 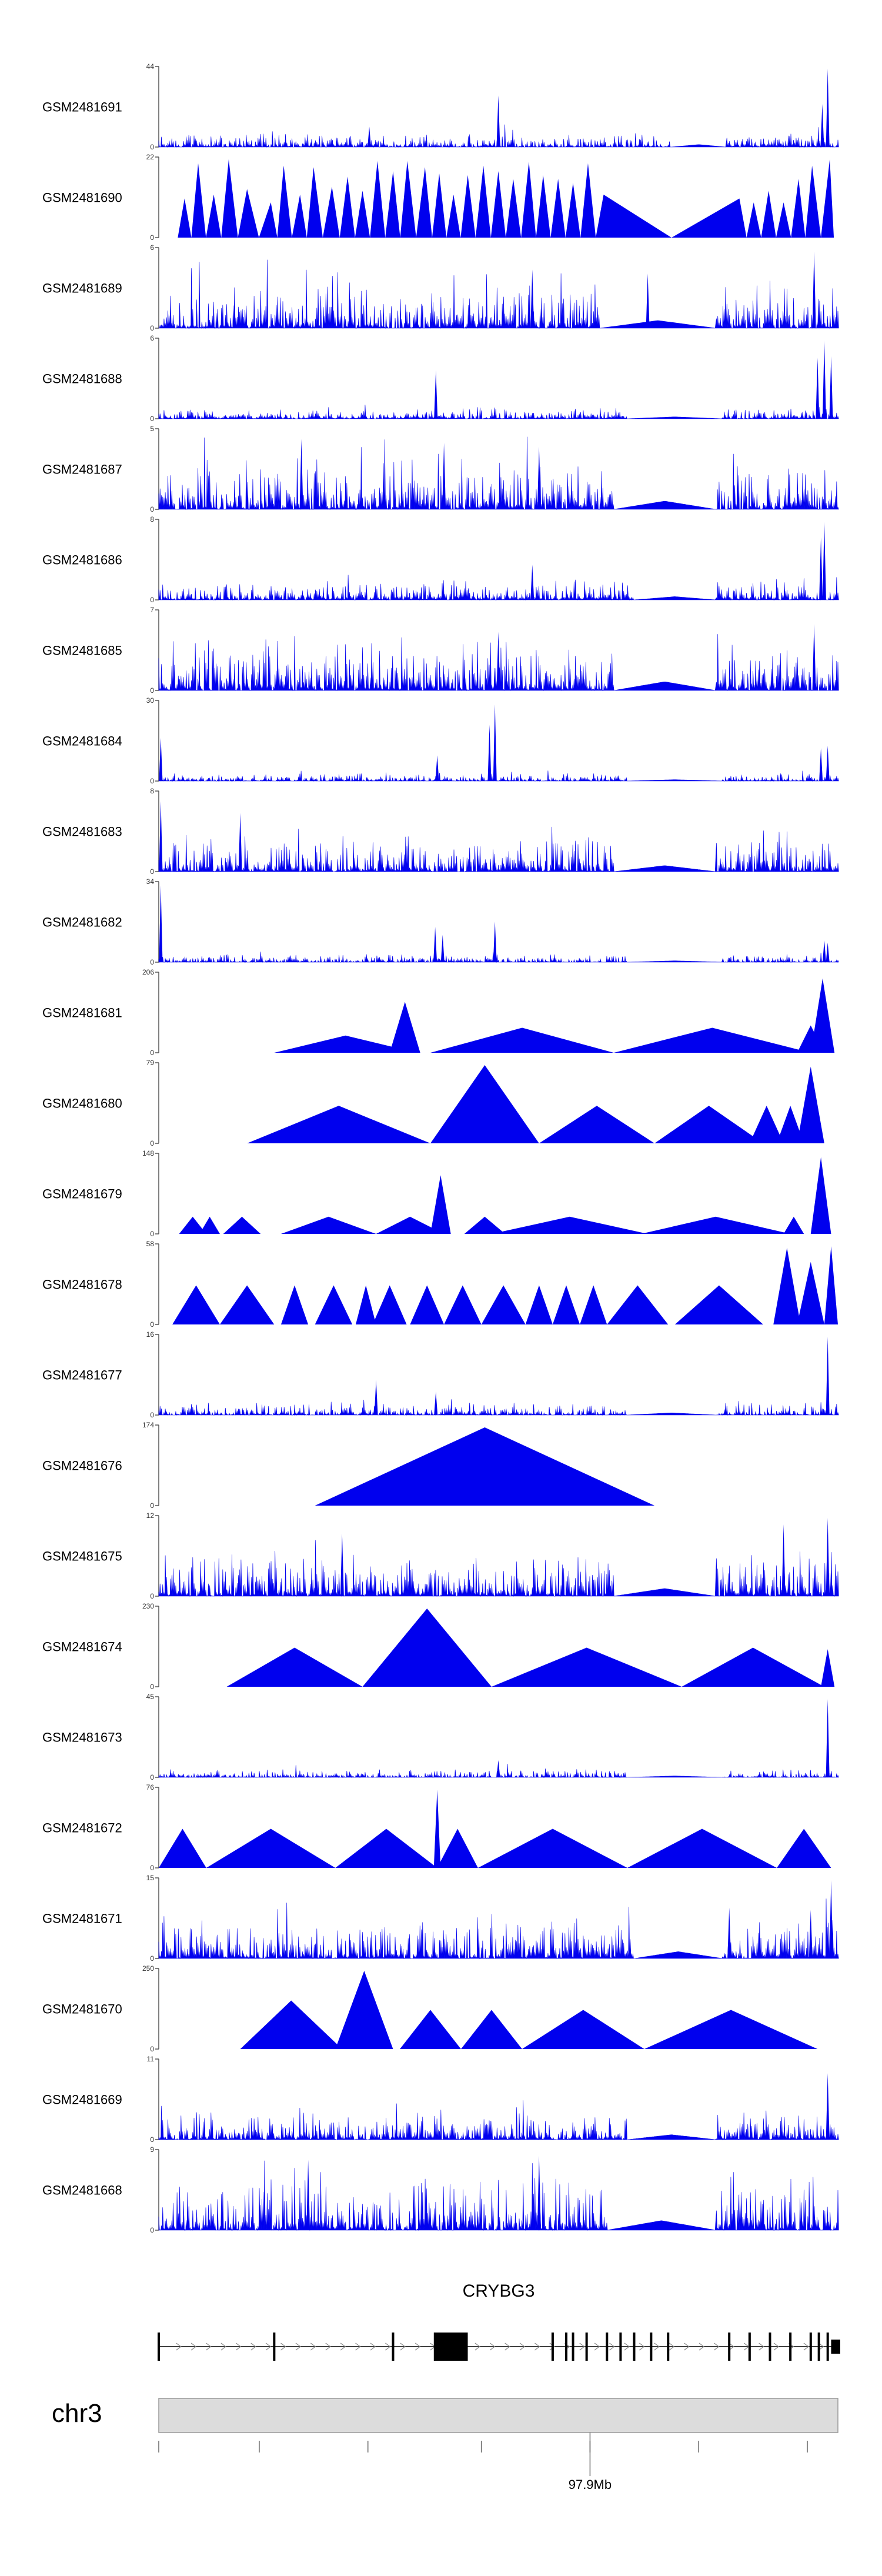 What do you see at coordinates (82, 2100) in the screenshot?
I see `track-label: GSM2481669` at bounding box center [82, 2100].